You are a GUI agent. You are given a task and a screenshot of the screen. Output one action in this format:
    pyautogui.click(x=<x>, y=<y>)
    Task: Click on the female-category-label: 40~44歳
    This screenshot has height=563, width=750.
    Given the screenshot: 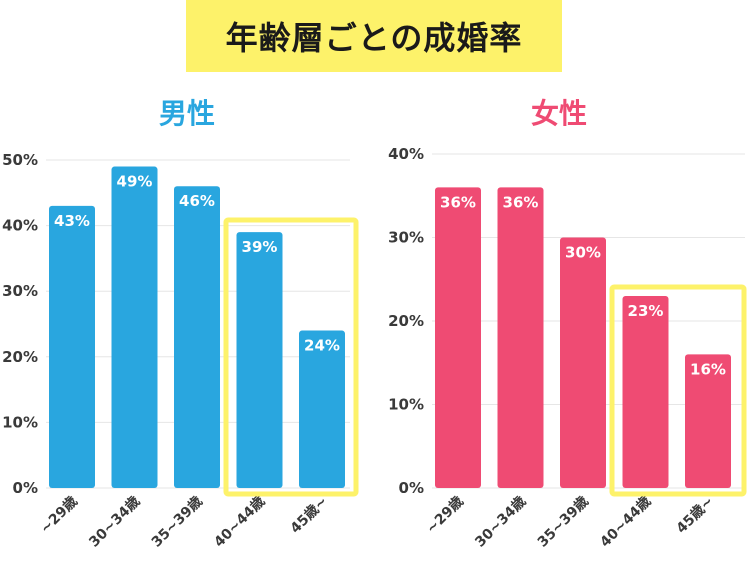 What is the action you would take?
    pyautogui.click(x=626, y=522)
    